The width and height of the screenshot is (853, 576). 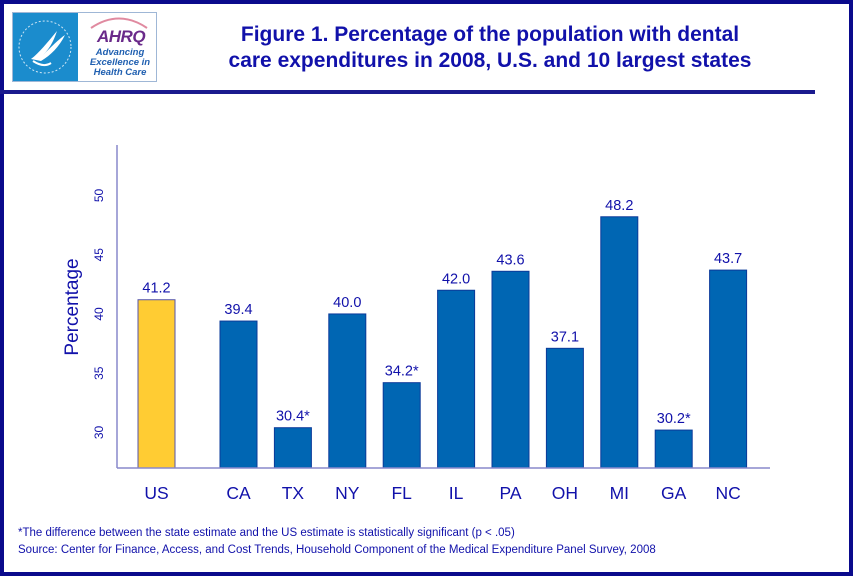 I want to click on x-tick-label-ca: CA, so click(x=238, y=493).